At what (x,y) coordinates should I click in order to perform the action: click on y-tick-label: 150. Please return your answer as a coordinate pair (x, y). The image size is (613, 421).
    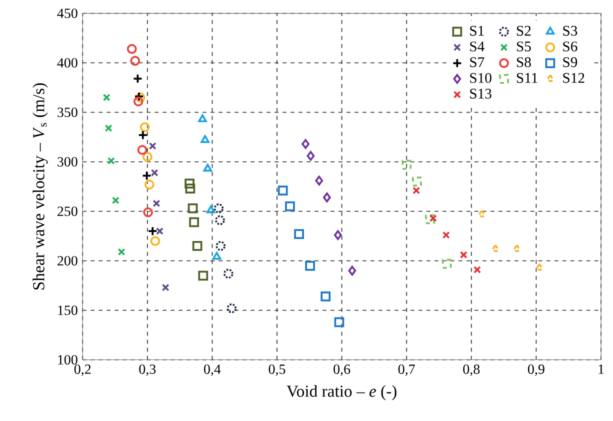
    Looking at the image, I should click on (68, 310).